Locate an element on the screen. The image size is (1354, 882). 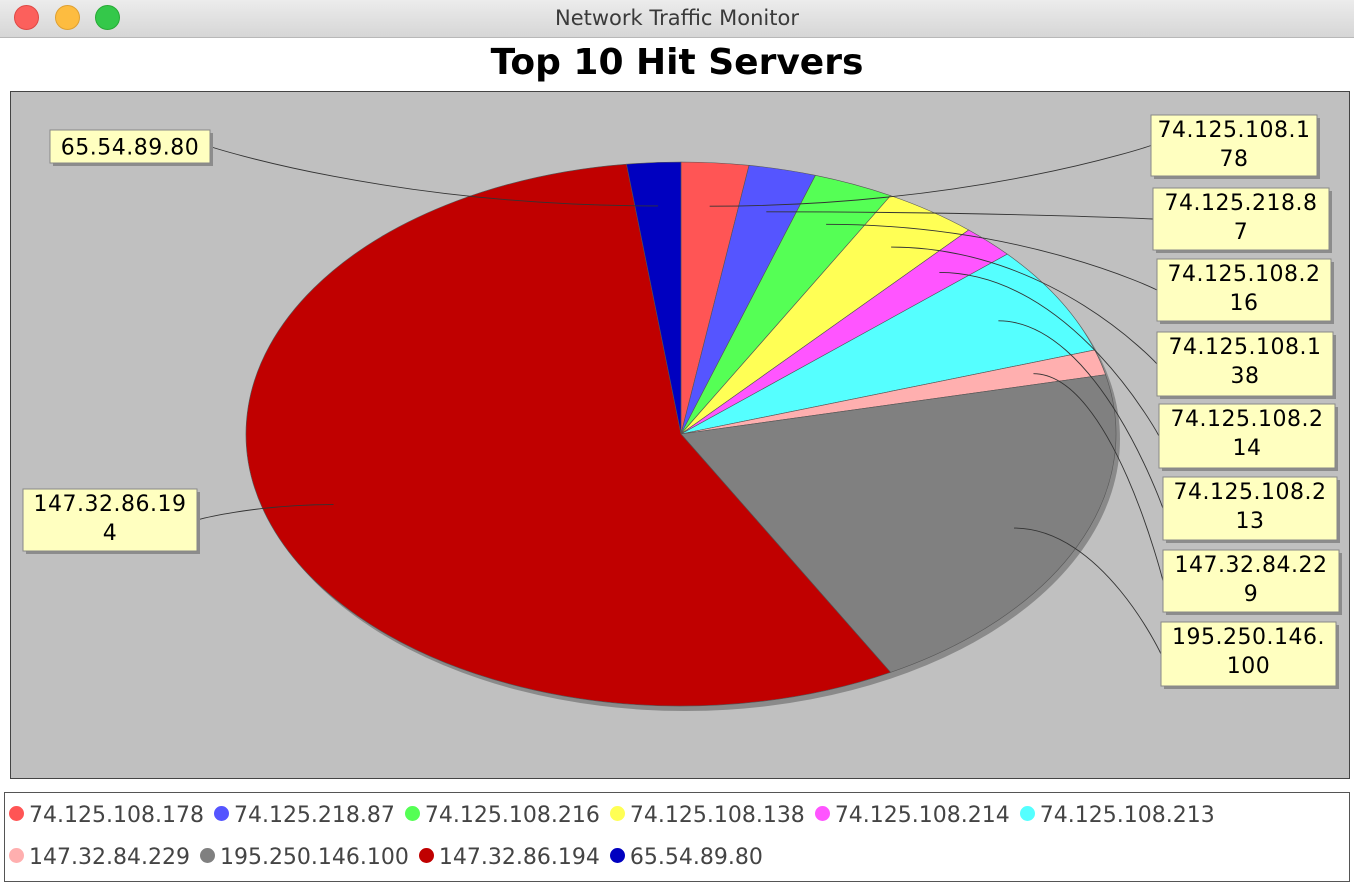
slice-label: 74.125.108.2 14 is located at coordinates (1248, 437).